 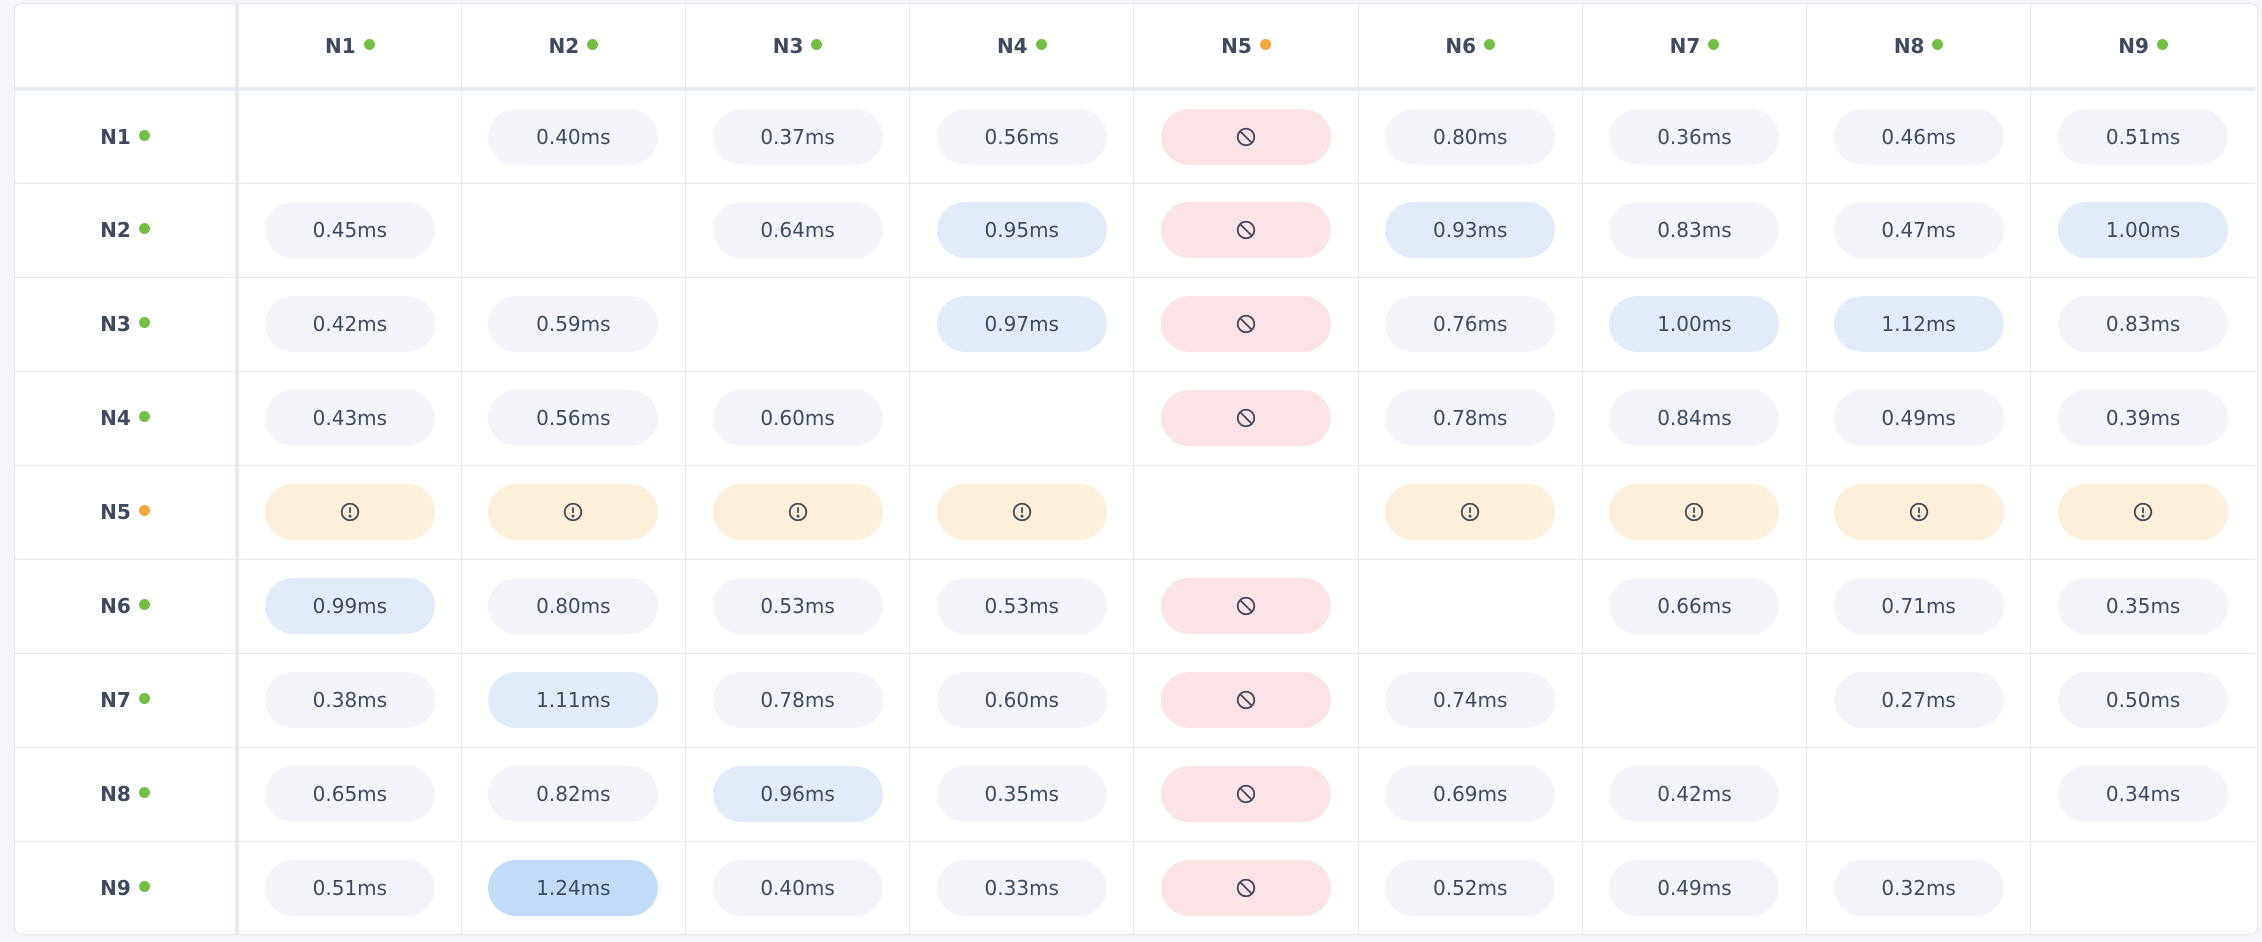 I want to click on latency-pill: 0.71ms, so click(x=1918, y=606).